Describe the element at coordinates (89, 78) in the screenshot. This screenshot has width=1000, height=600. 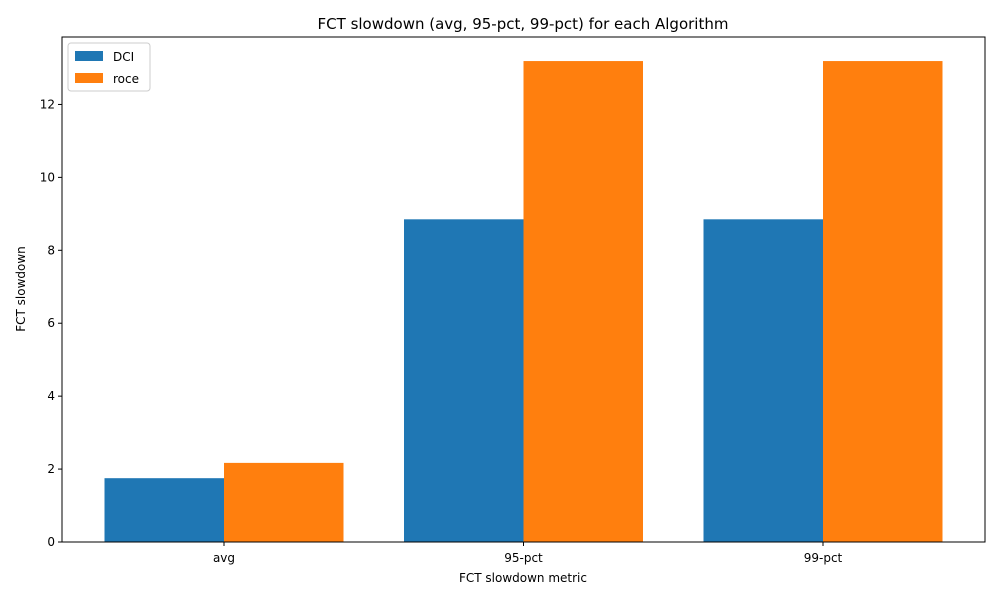
I see `legend-swatch-roce` at that location.